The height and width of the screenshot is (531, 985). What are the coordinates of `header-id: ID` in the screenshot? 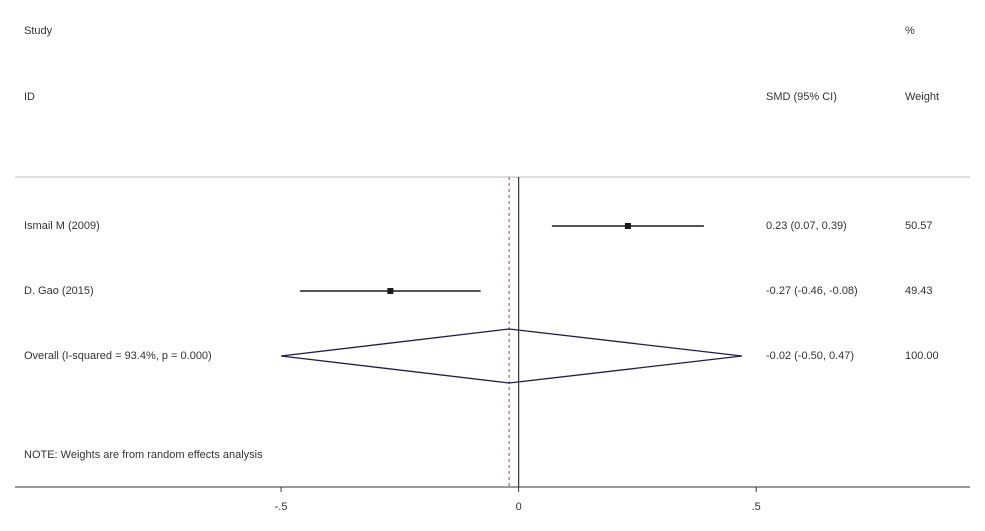 It's located at (29, 97).